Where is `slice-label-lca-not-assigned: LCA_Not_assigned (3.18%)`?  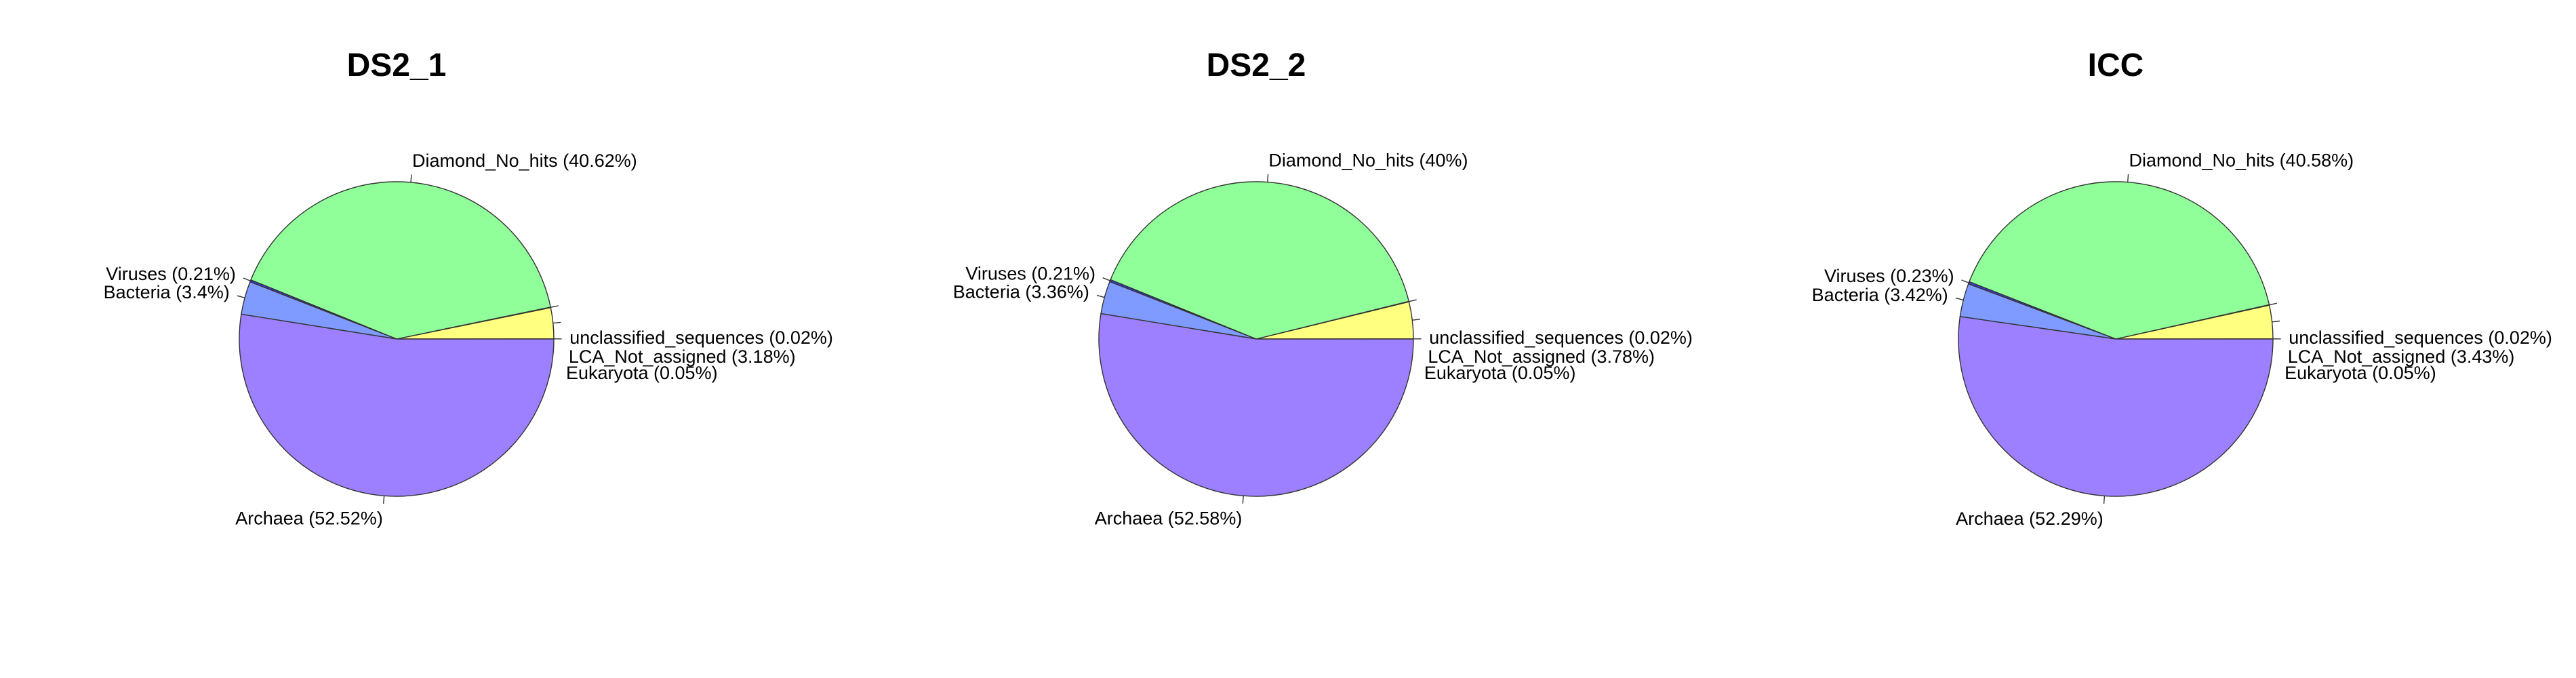
slice-label-lca-not-assigned: LCA_Not_assigned (3.18%) is located at coordinates (682, 356).